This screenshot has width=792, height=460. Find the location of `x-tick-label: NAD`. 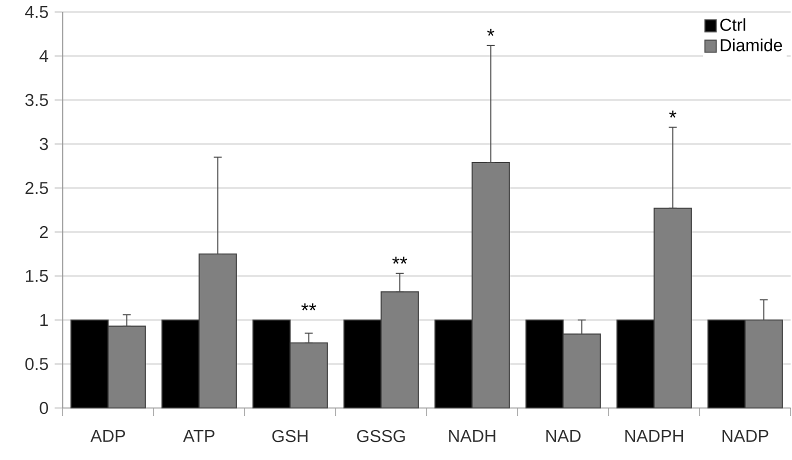

x-tick-label: NAD is located at coordinates (563, 436).